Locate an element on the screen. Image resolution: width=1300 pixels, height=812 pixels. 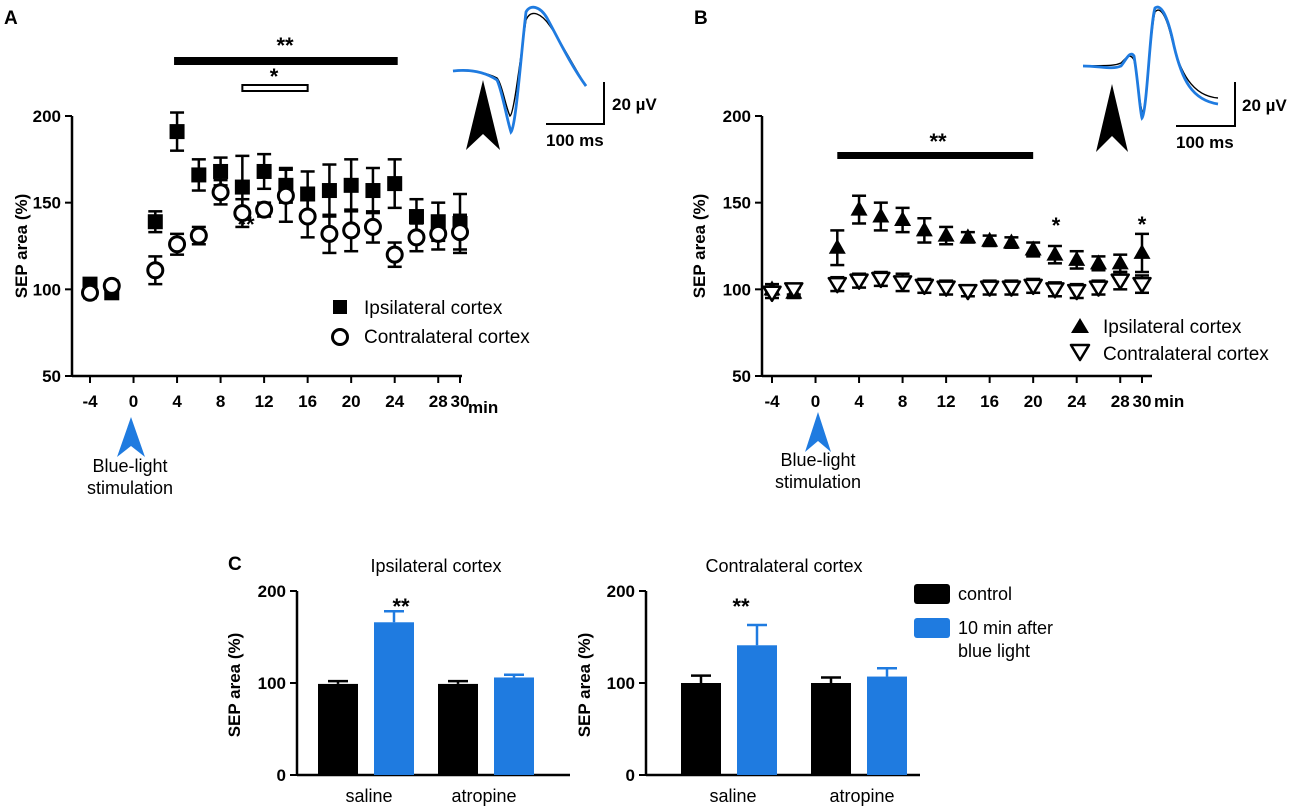
panel-b-ytick-label: 200 is located at coordinates (737, 116).